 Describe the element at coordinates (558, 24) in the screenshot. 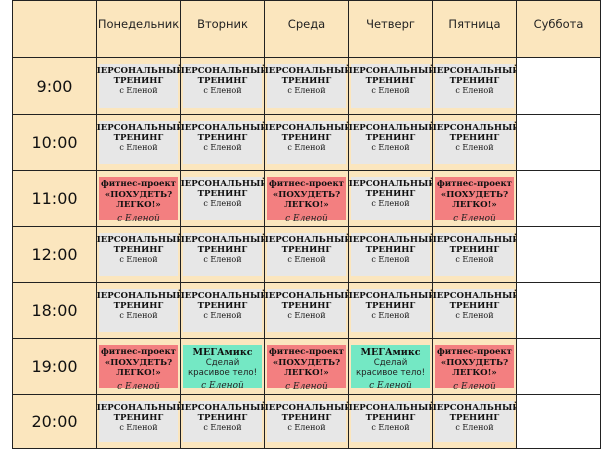

I see `day-label: Суббота` at that location.